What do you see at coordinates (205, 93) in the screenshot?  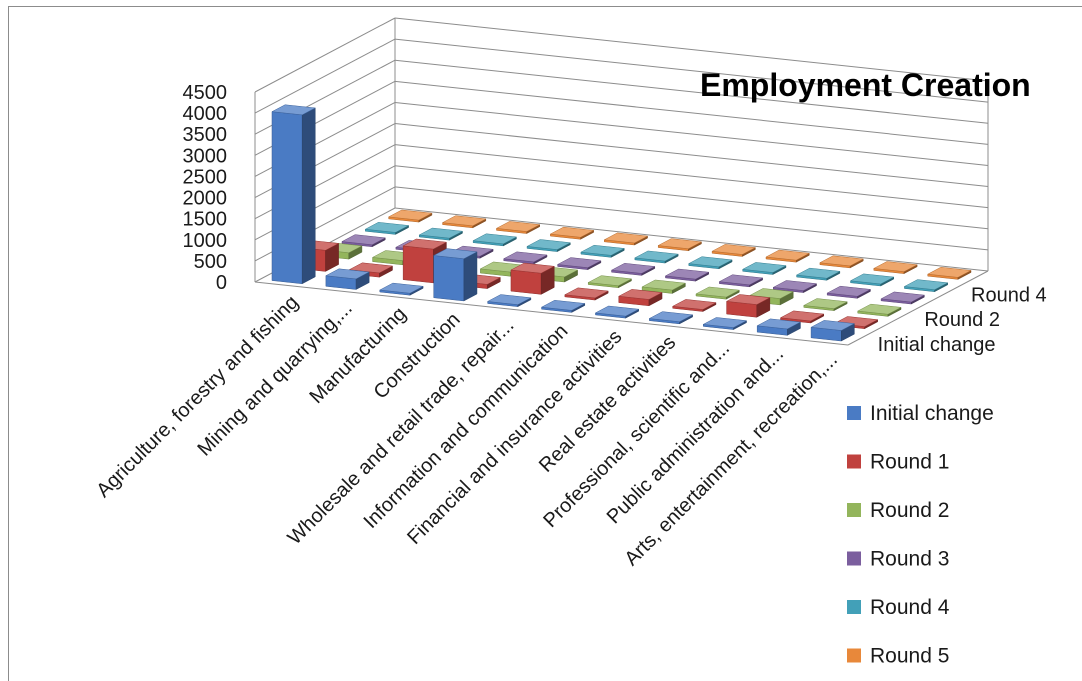 I see `y-tick-label: 4500` at bounding box center [205, 93].